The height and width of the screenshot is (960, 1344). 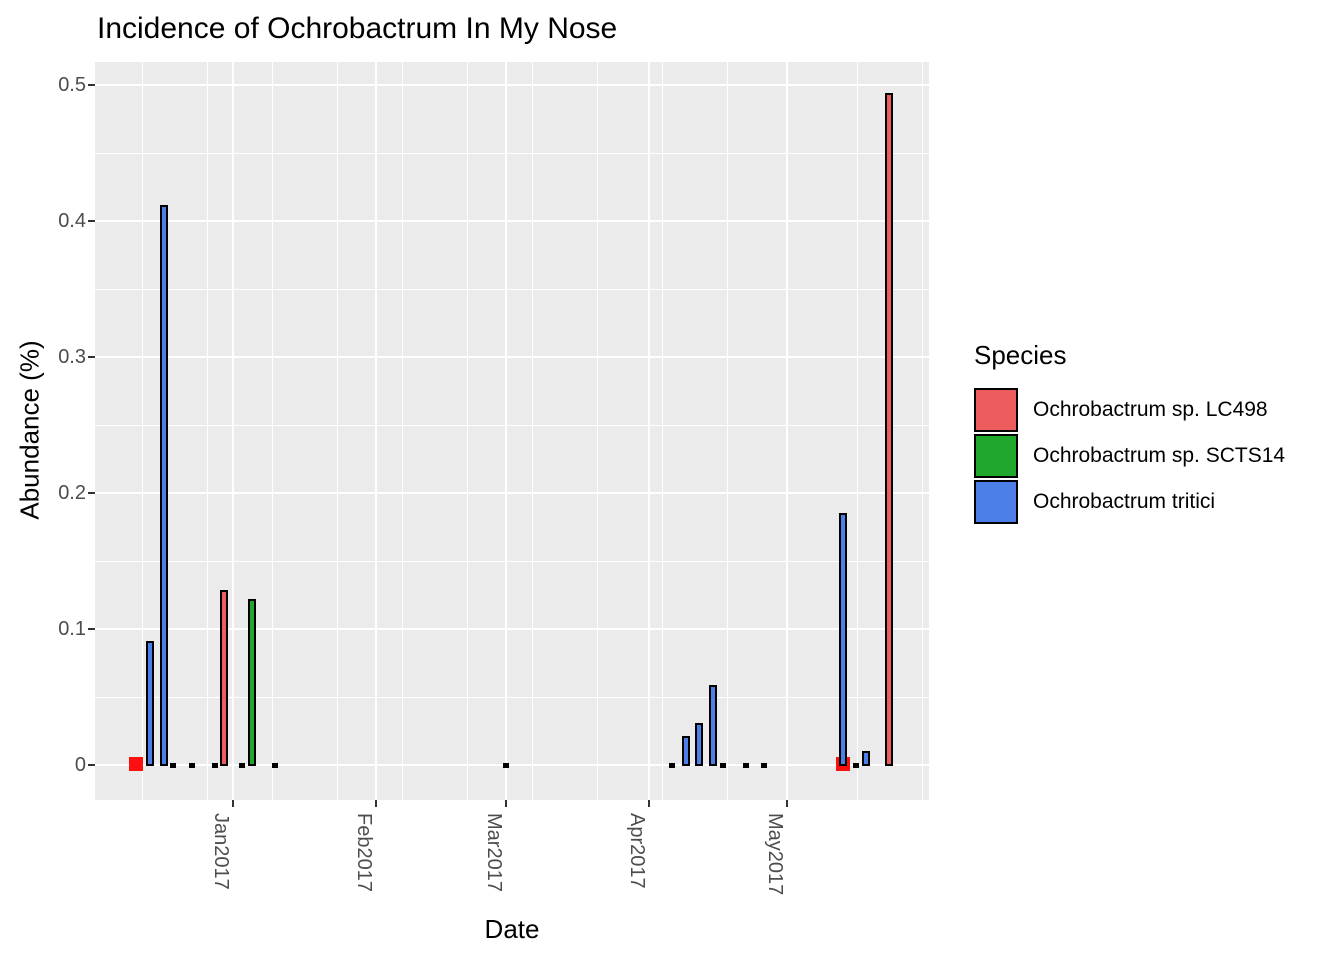 What do you see at coordinates (72, 629) in the screenshot?
I see `y-tick-label: 0.1` at bounding box center [72, 629].